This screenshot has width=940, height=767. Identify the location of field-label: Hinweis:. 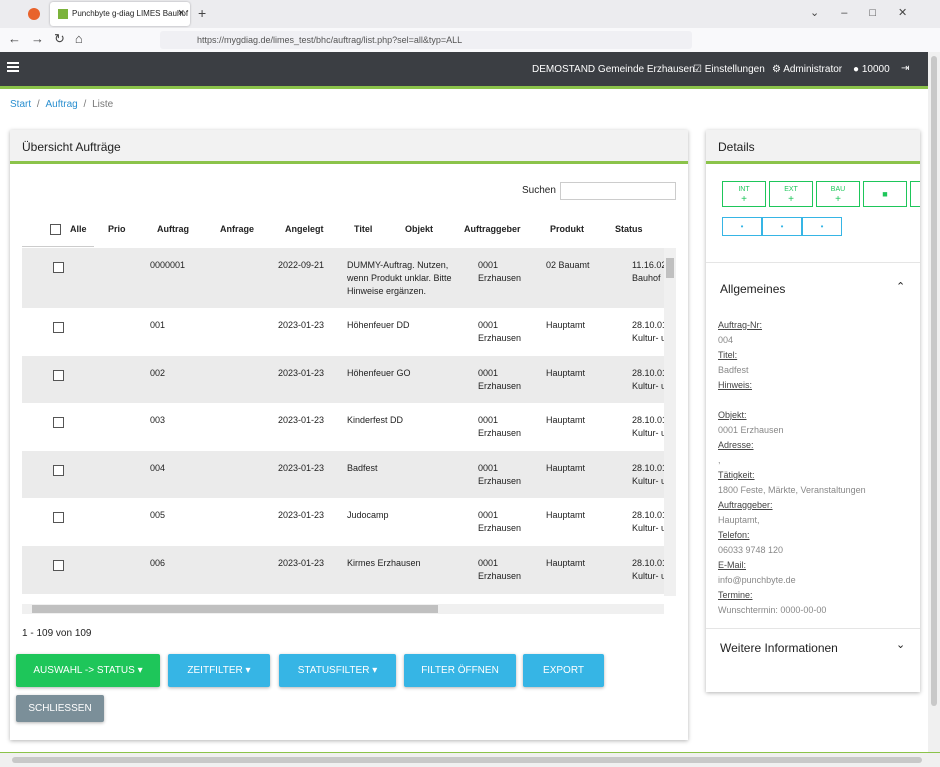
(735, 385).